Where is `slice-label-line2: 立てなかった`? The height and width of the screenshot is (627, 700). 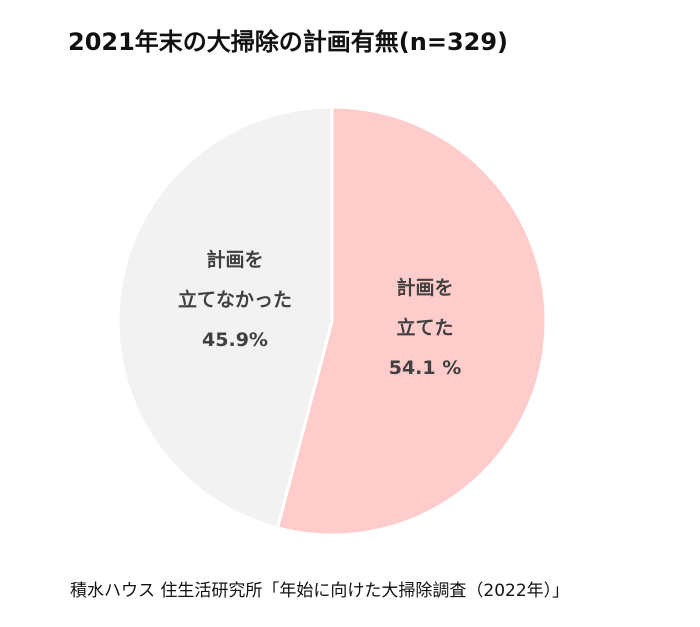
slice-label-line2: 立てなかった is located at coordinates (234, 300).